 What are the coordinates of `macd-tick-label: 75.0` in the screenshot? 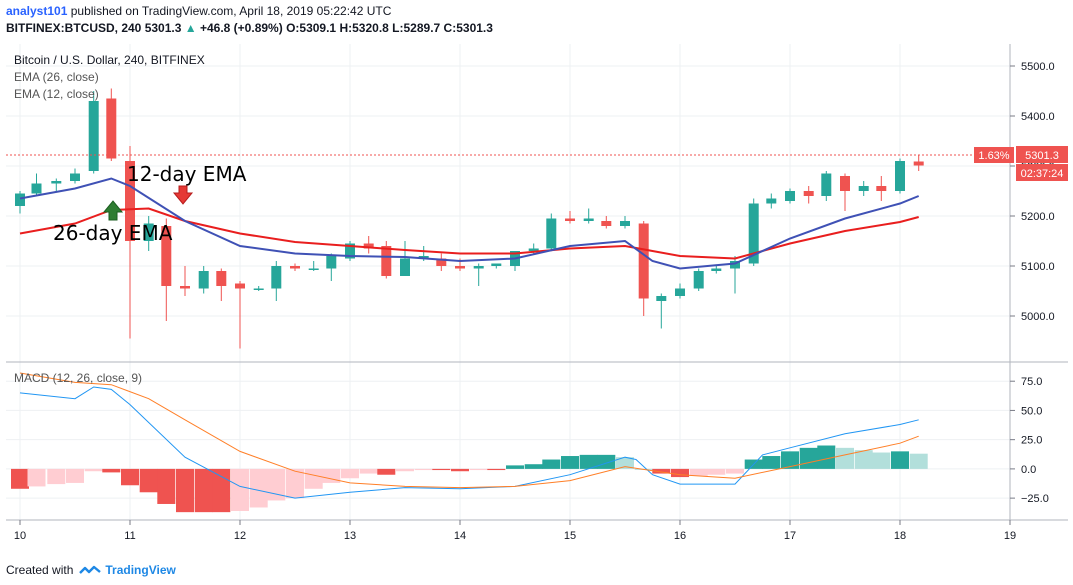 It's located at (1031, 382).